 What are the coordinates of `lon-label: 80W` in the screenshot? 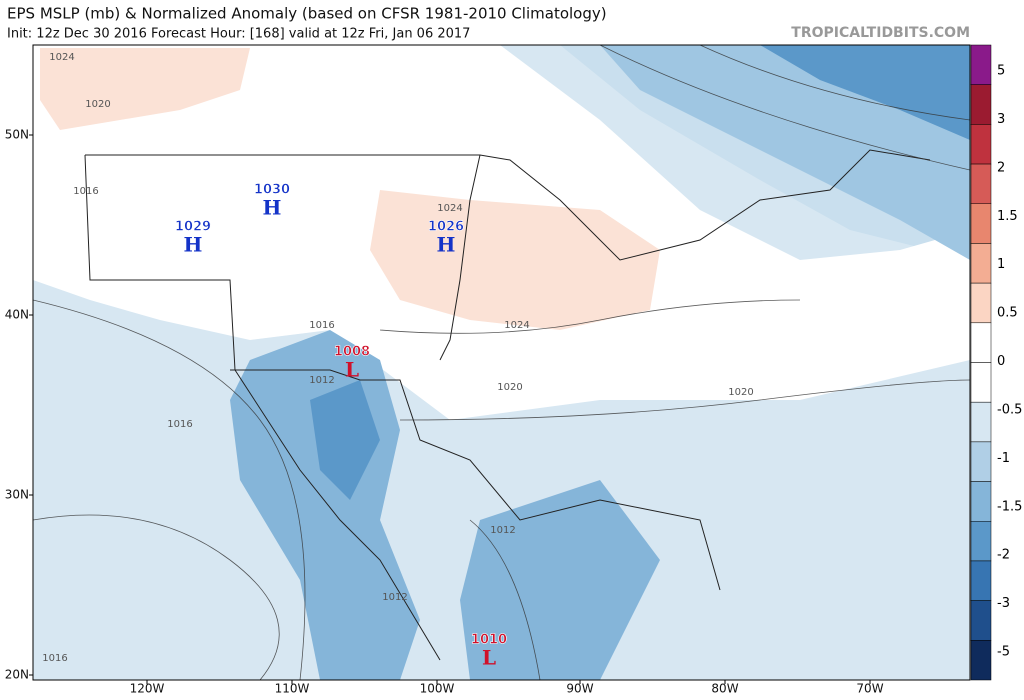 It's located at (724, 689).